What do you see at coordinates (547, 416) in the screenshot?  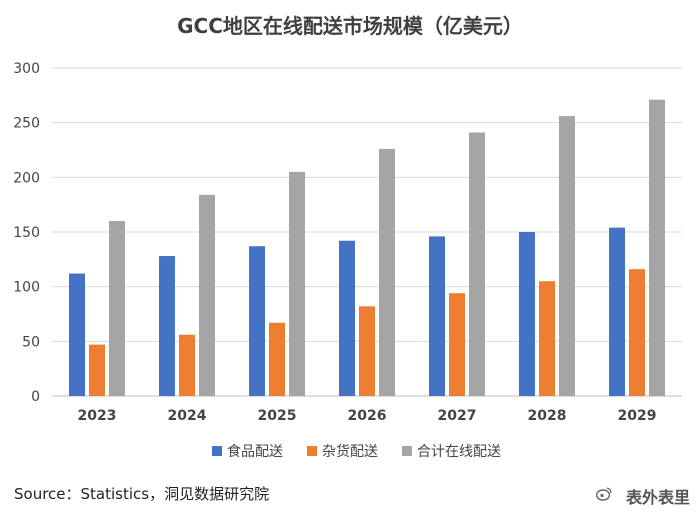 I see `x-tick-label: 2028` at bounding box center [547, 416].